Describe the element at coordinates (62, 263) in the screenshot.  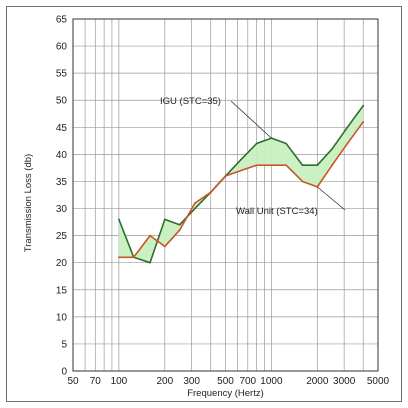
I see `y-tick-label: 20` at that location.